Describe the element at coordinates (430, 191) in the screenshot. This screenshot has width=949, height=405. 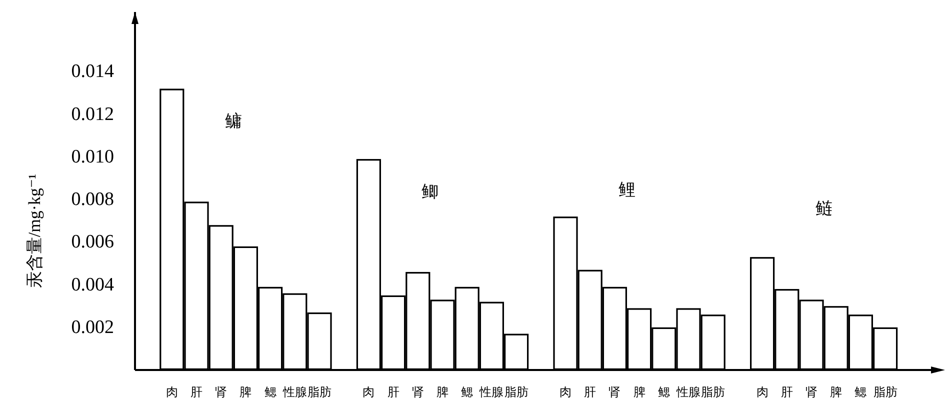
I see `annotation: 鲫` at that location.